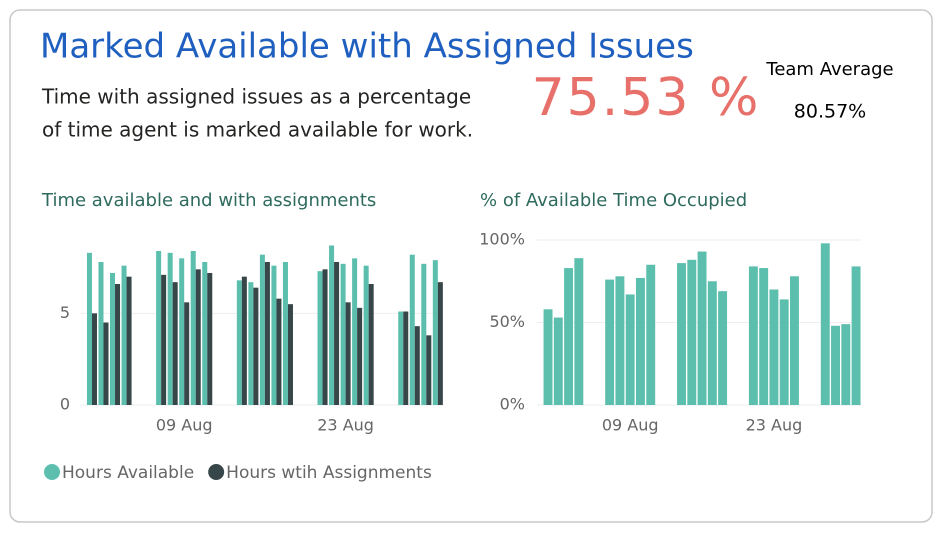  I want to click on team-average-label: Team Average, so click(829, 69).